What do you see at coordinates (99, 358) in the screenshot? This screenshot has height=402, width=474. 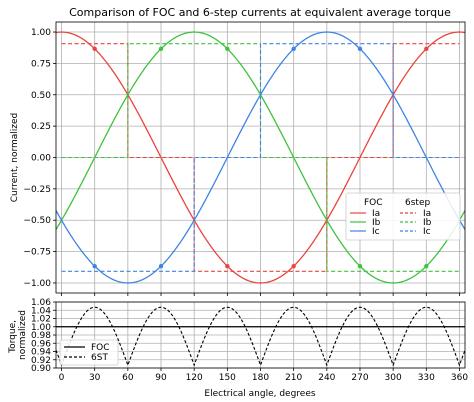 I see `legend-label-6st-torque: 6ST` at bounding box center [99, 358].